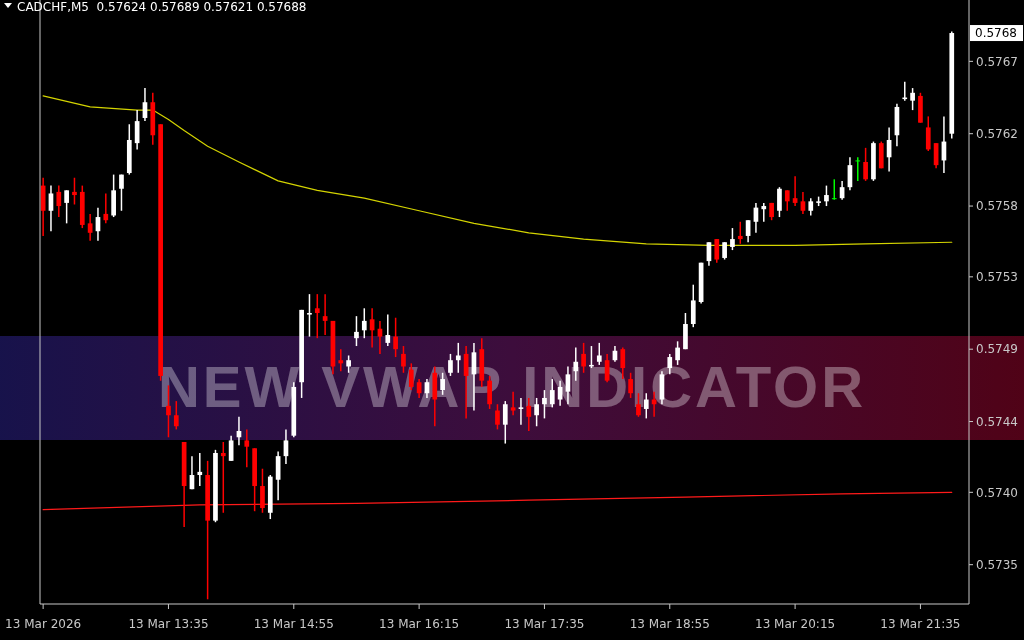 The image size is (1024, 640). What do you see at coordinates (997, 277) in the screenshot?
I see `y-tick-label: 0.5753` at bounding box center [997, 277].